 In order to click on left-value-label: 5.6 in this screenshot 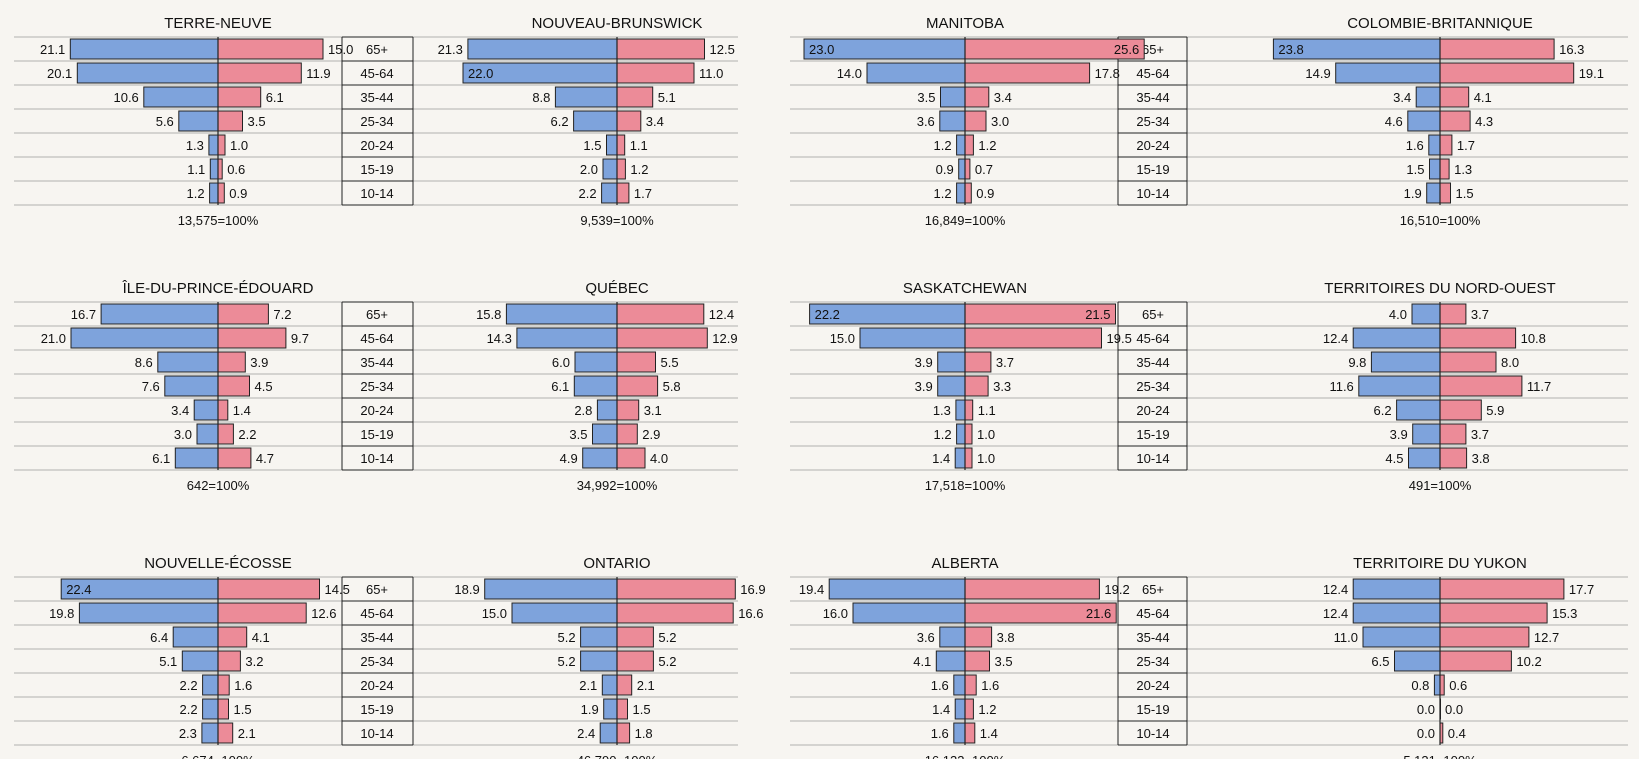, I will do `click(165, 121)`.